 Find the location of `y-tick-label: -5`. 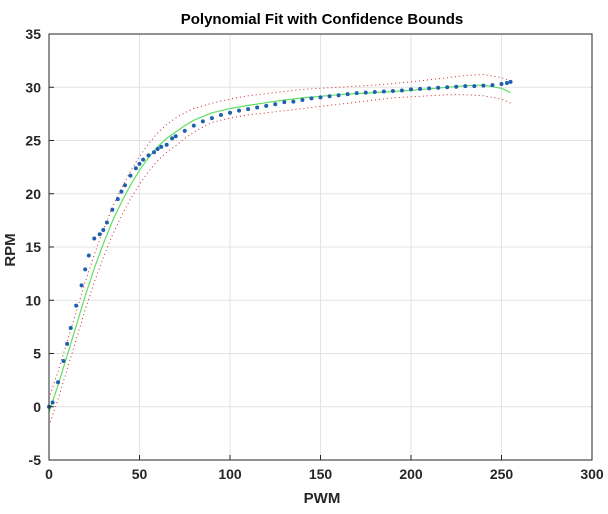

y-tick-label: -5 is located at coordinates (35, 460).